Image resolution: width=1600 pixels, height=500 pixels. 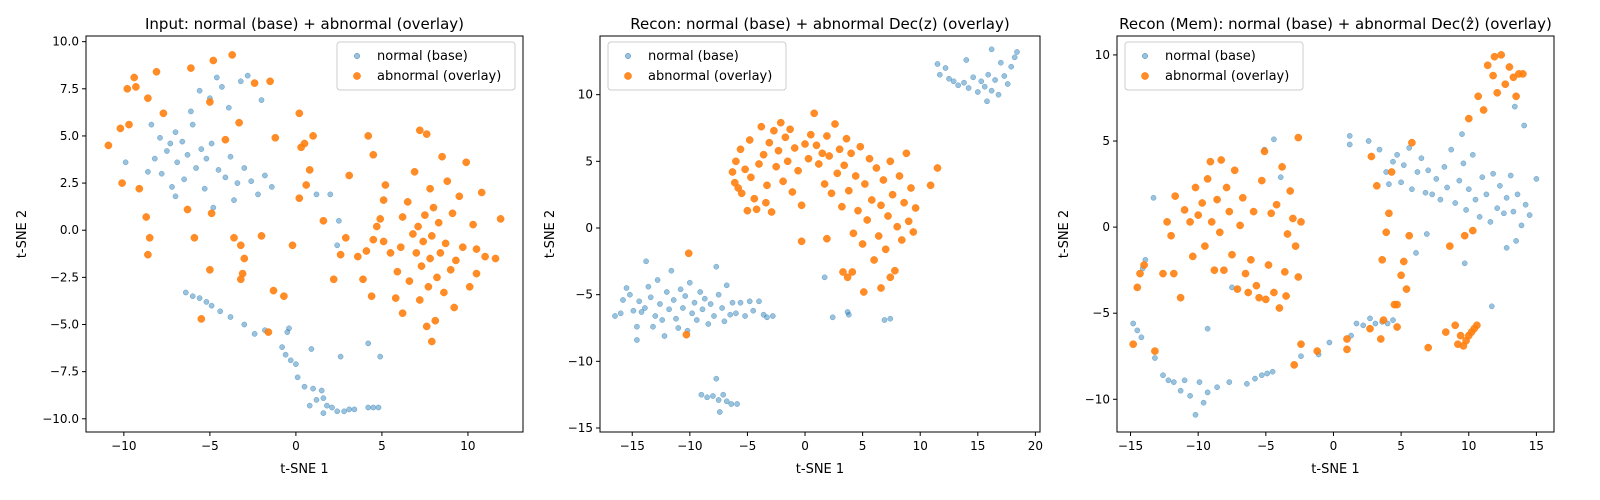 I want to click on y-tick-label: −10.0, so click(x=60, y=419).